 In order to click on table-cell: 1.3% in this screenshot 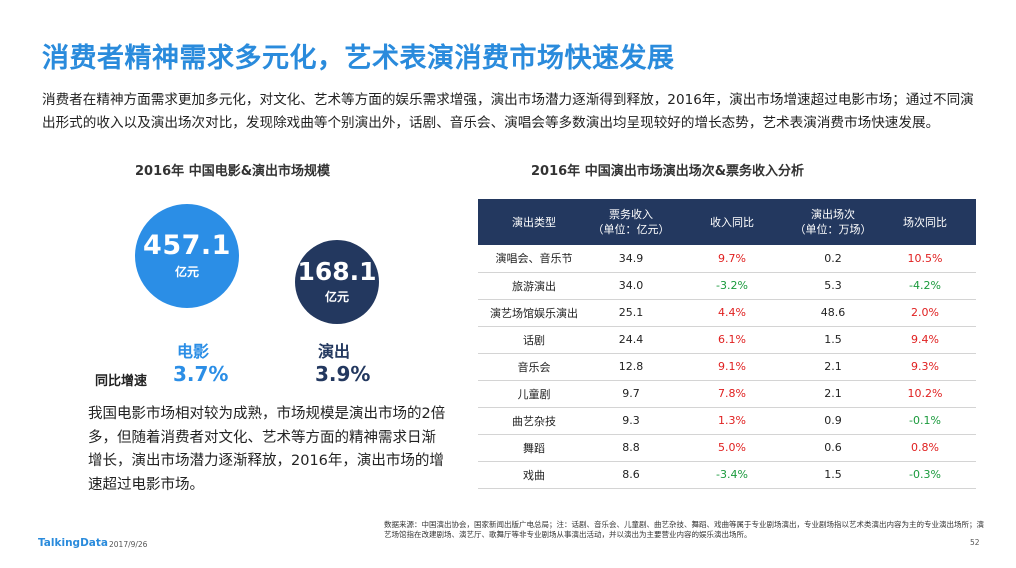, I will do `click(732, 421)`.